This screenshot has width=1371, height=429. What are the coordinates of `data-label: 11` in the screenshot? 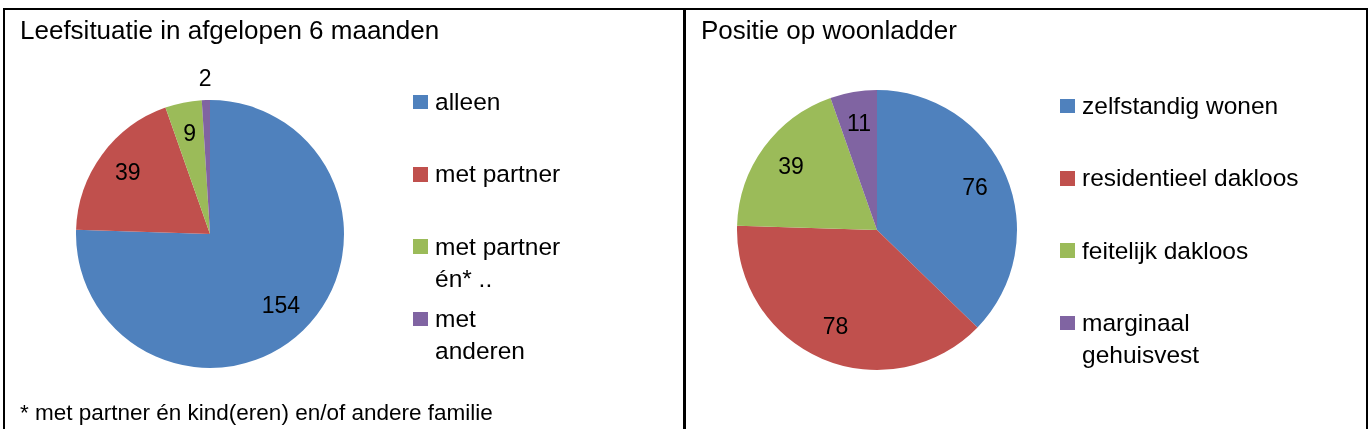 It's located at (859, 123).